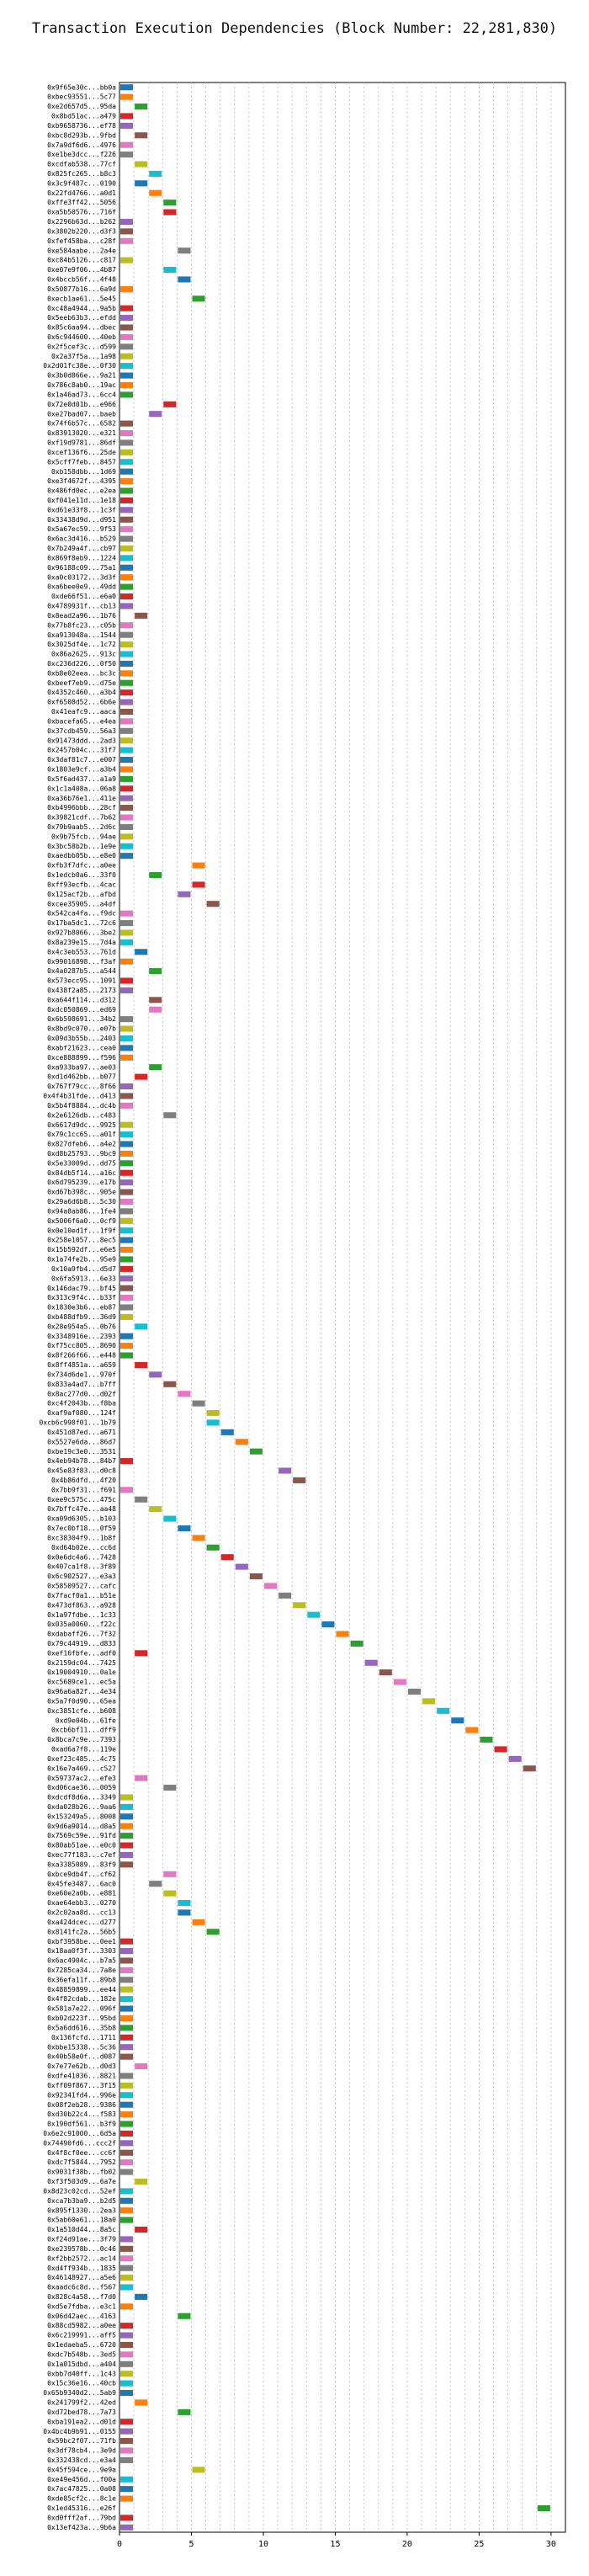  Describe the element at coordinates (81, 1567) in the screenshot. I see `y-tick-label: 0x407ca1f8...3f89` at that location.